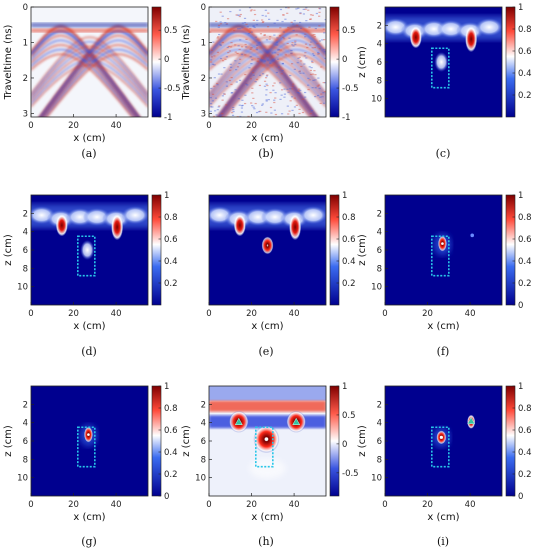 Image resolution: width=540 pixels, height=550 pixels. What do you see at coordinates (240, 225) in the screenshot?
I see `target-blob` at bounding box center [240, 225].